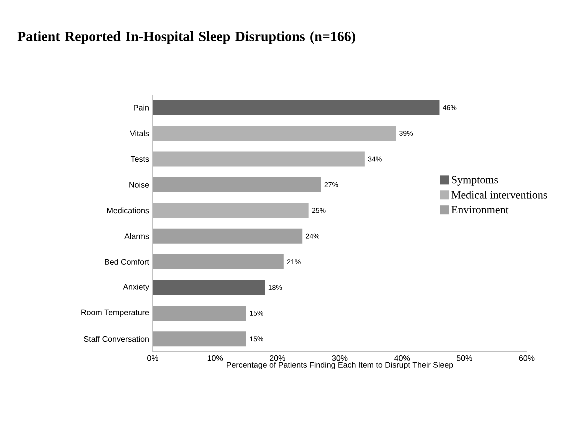 The image size is (565, 428). I want to click on chart-title: Patient Reported In-Hospital Sleep Disruptions (n=166), so click(187, 38).